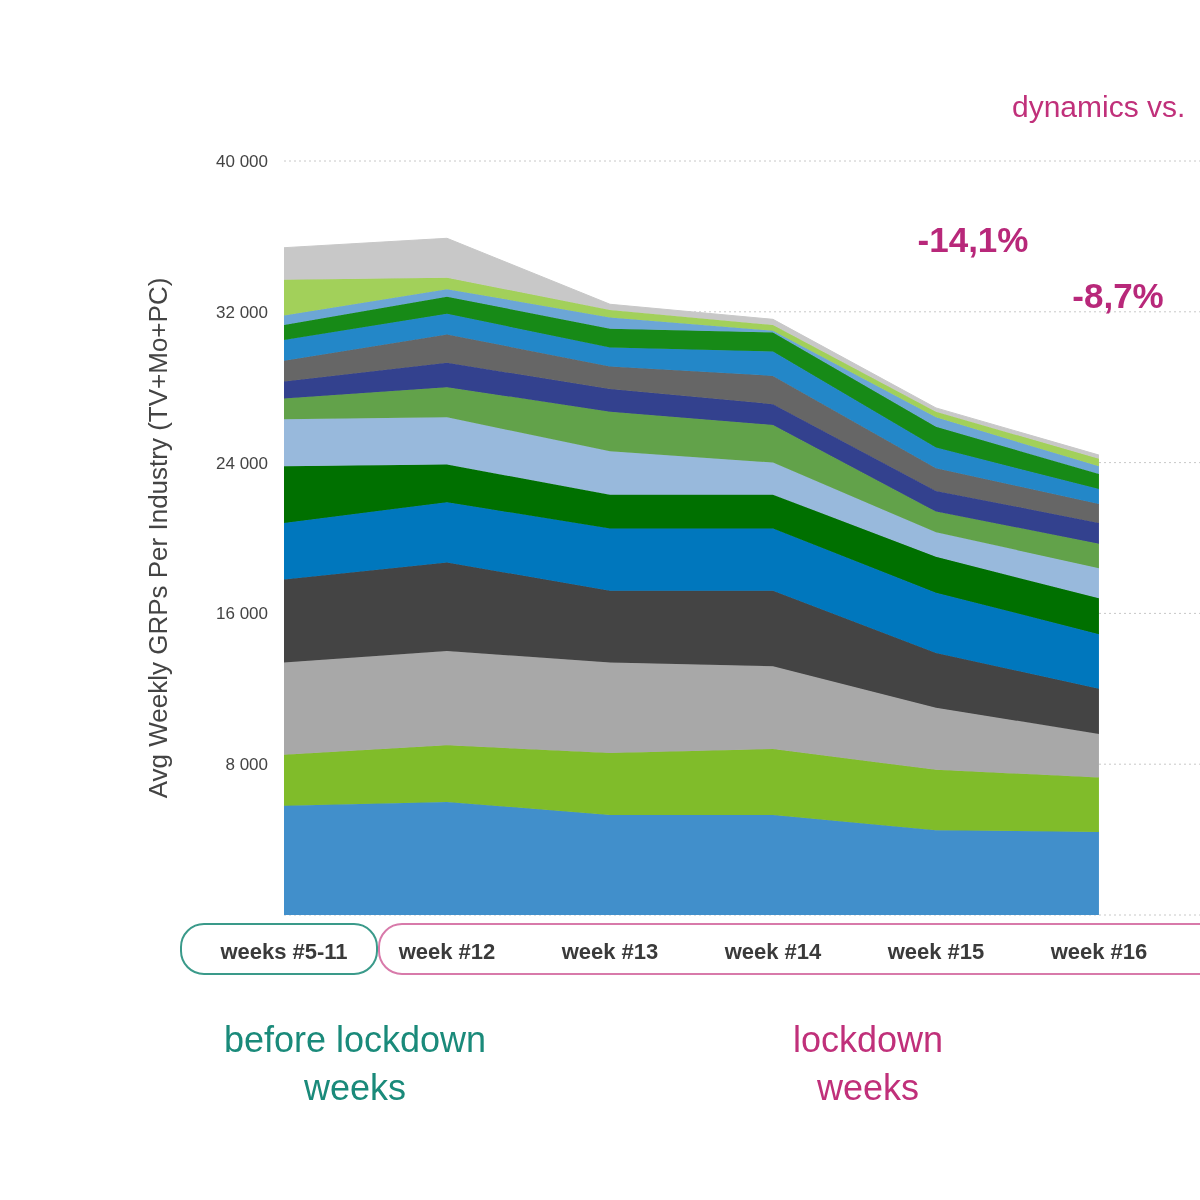 This screenshot has width=1200, height=1200. I want to click on y-tick-label: 16 000, so click(242, 614).